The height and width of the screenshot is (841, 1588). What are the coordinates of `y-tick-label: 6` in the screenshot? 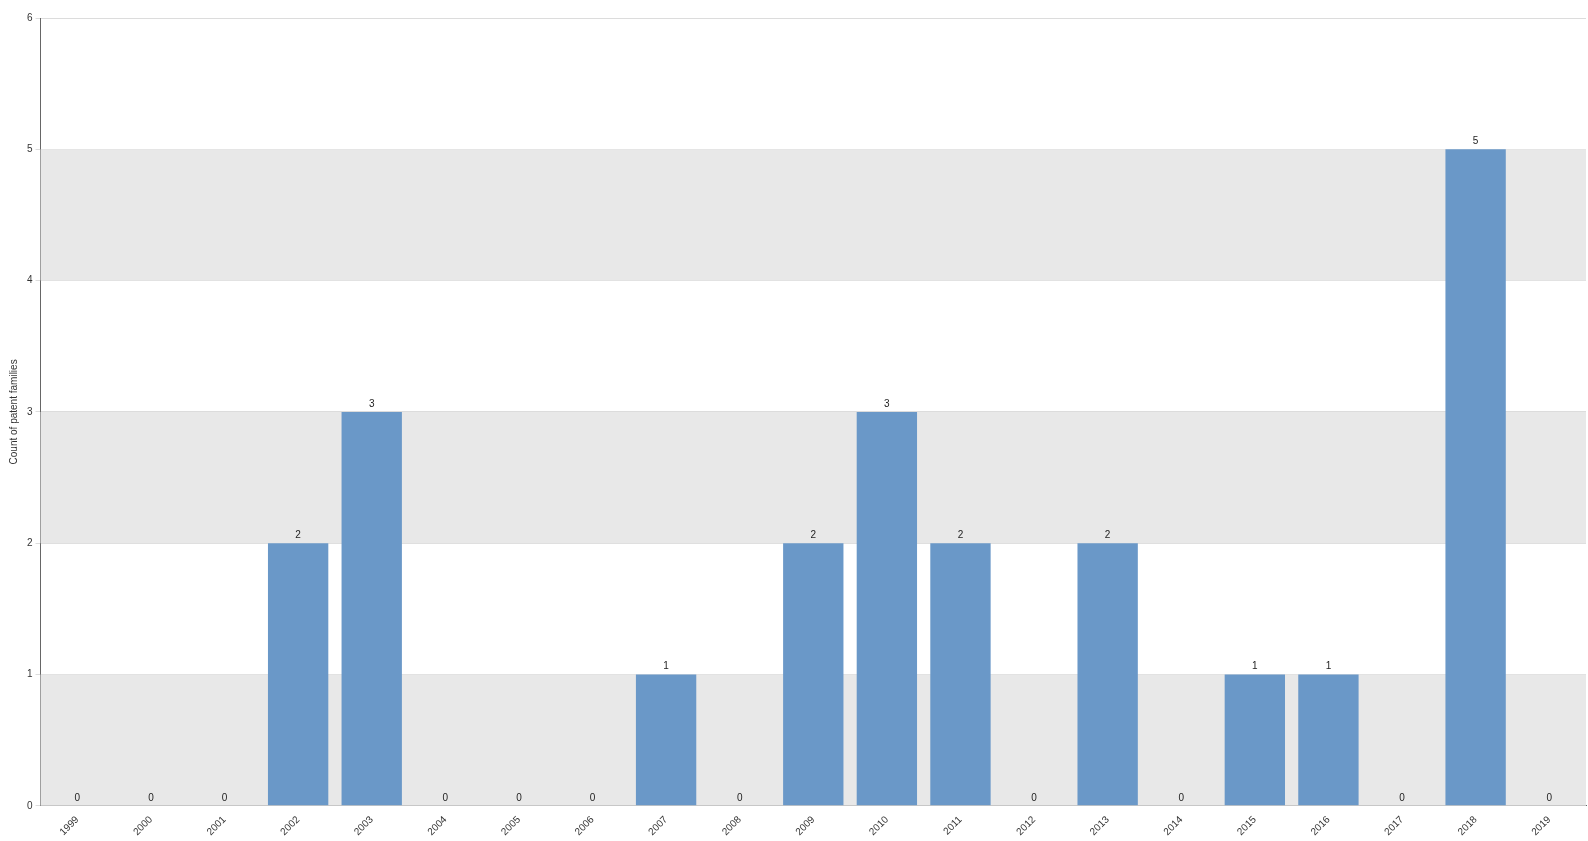 It's located at (30, 17).